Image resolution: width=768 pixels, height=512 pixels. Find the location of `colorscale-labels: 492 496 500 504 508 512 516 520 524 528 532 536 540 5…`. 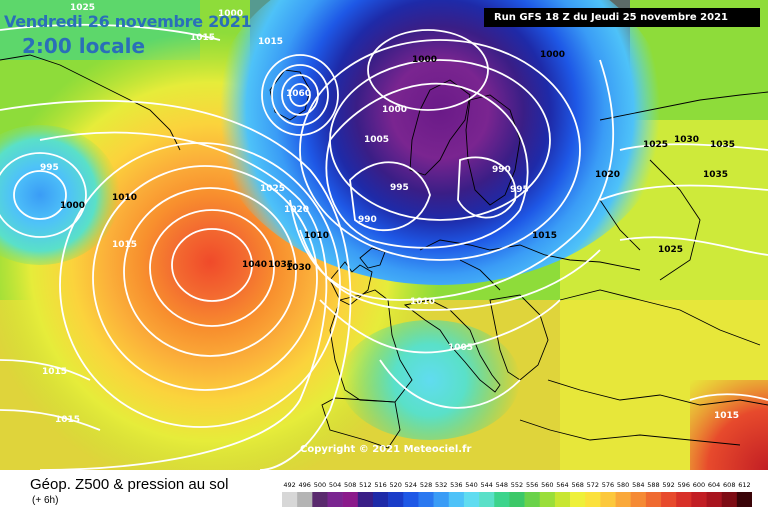

colorscale-labels: 492 496 500 504 508 512 516 520 524 528 532 536 540 5… is located at coordinates (516, 485).